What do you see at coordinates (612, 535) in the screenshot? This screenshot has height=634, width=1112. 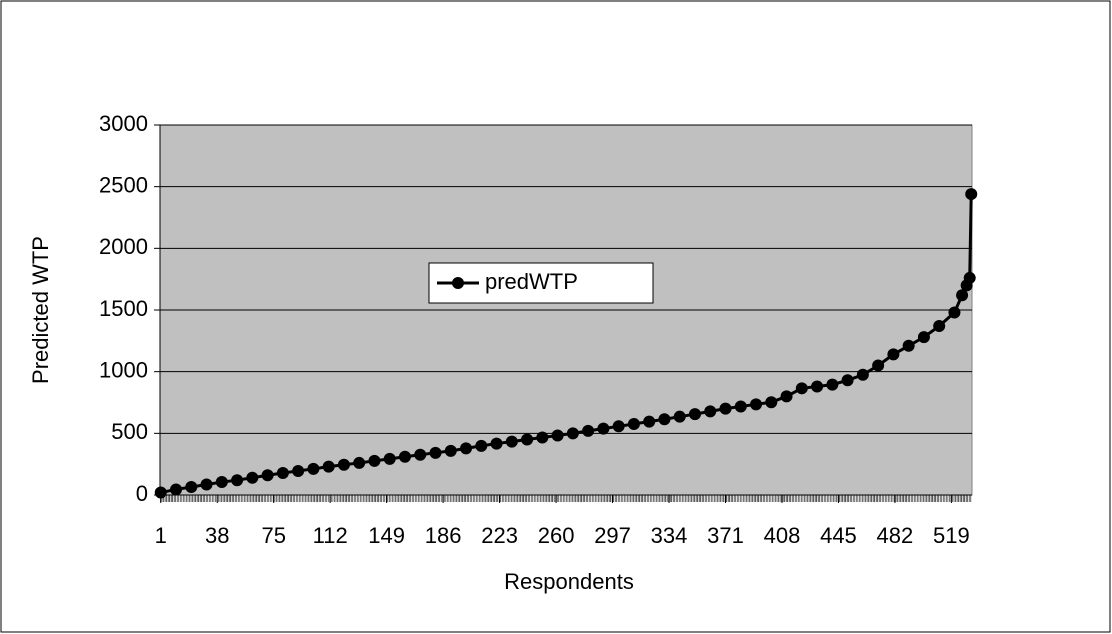 I see `x-tick-label: 297` at bounding box center [612, 535].